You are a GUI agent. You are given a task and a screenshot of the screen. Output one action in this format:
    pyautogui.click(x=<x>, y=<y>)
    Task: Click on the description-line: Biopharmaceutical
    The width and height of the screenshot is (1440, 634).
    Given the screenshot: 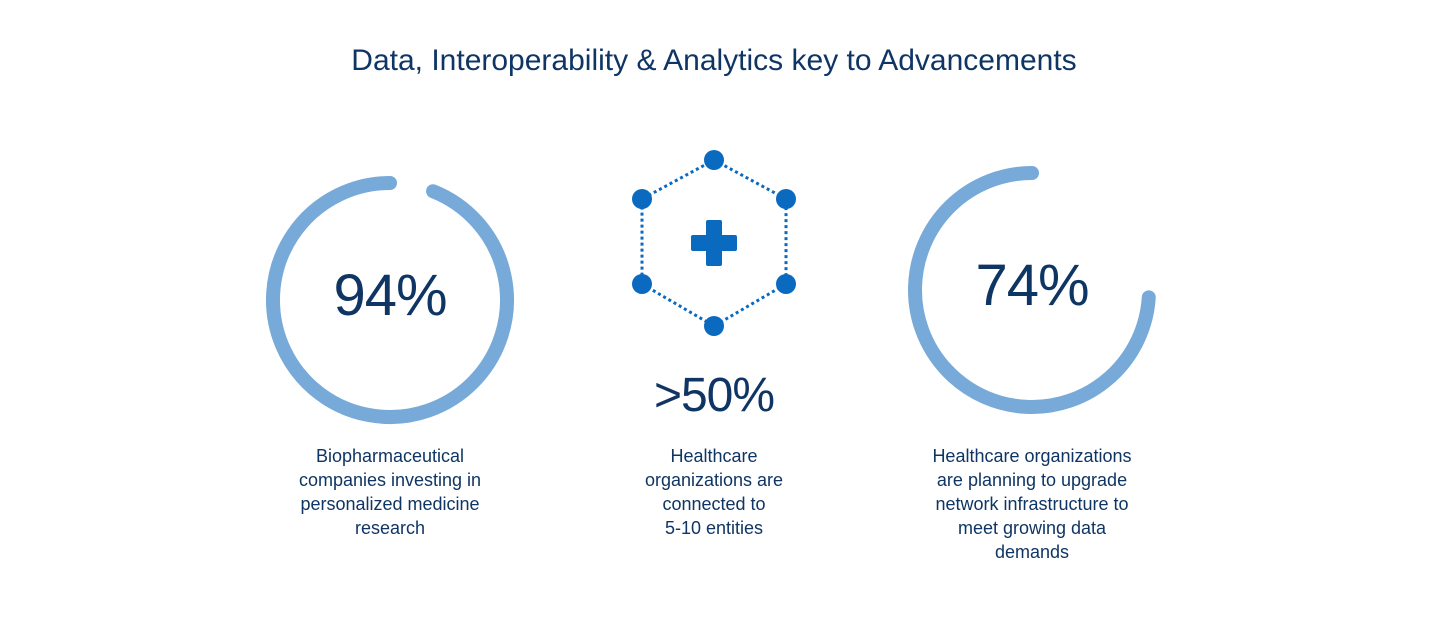 What is the action you would take?
    pyautogui.click(x=390, y=456)
    